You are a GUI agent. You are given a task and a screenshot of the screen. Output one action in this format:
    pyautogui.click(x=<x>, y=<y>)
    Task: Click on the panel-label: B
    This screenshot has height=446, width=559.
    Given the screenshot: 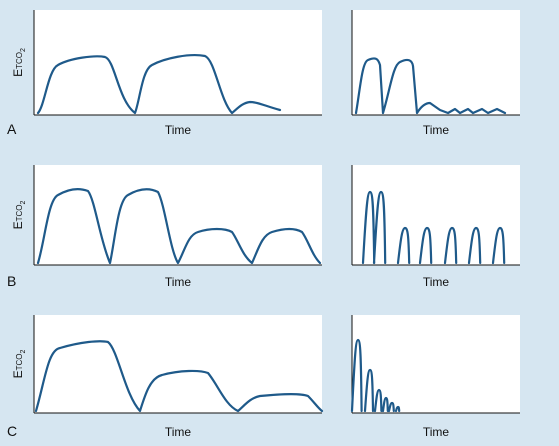 What is the action you would take?
    pyautogui.click(x=11, y=281)
    